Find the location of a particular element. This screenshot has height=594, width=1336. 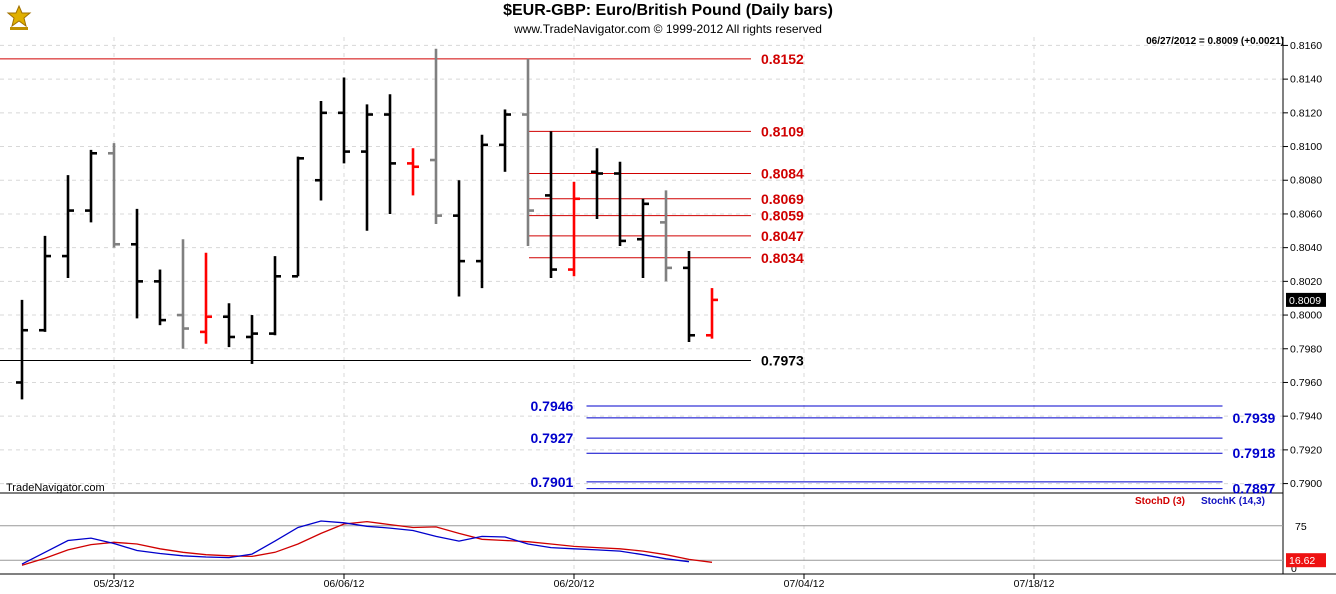

level-label-0.7918: 0.7918 is located at coordinates (1254, 453).